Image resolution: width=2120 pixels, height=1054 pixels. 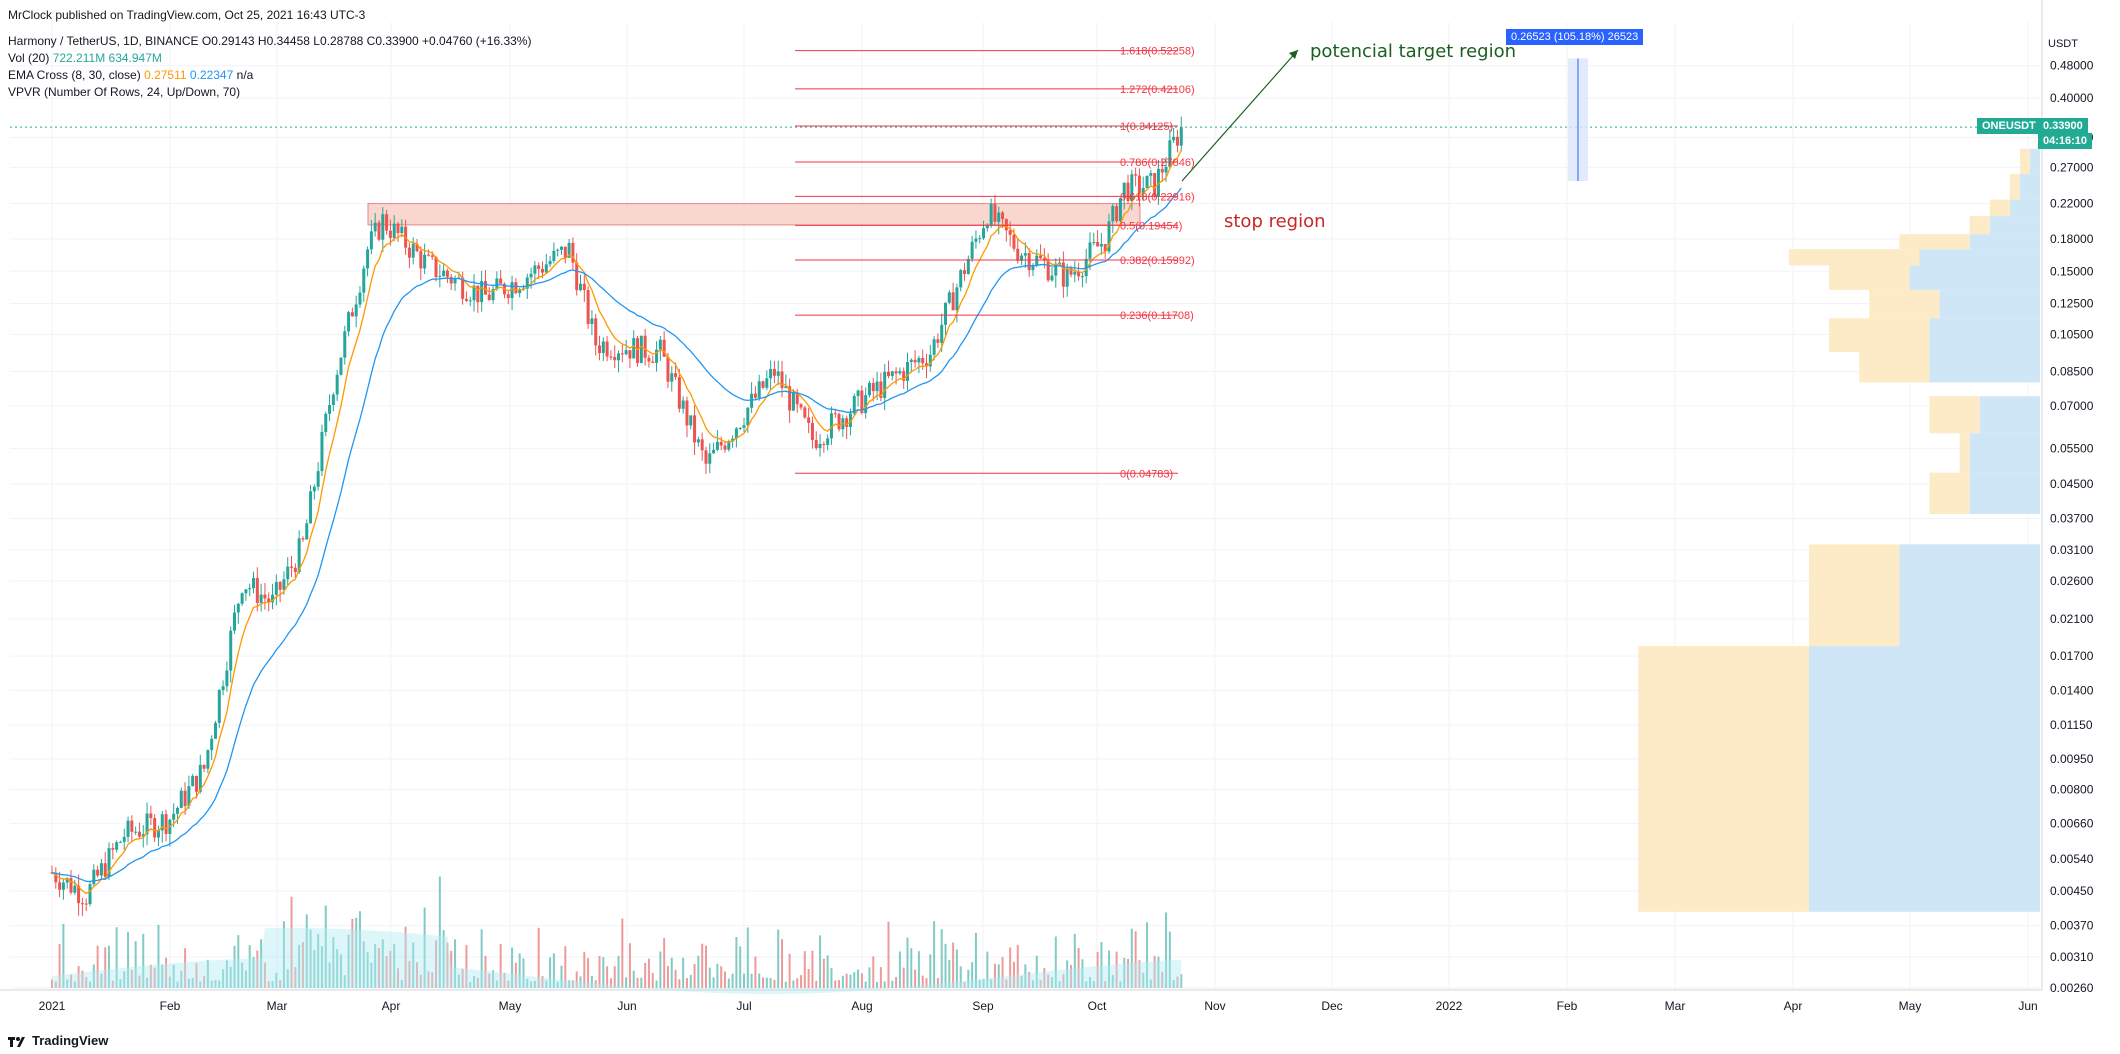 What do you see at coordinates (29, 58) in the screenshot?
I see `legend-vol-label: Vol (20)` at bounding box center [29, 58].